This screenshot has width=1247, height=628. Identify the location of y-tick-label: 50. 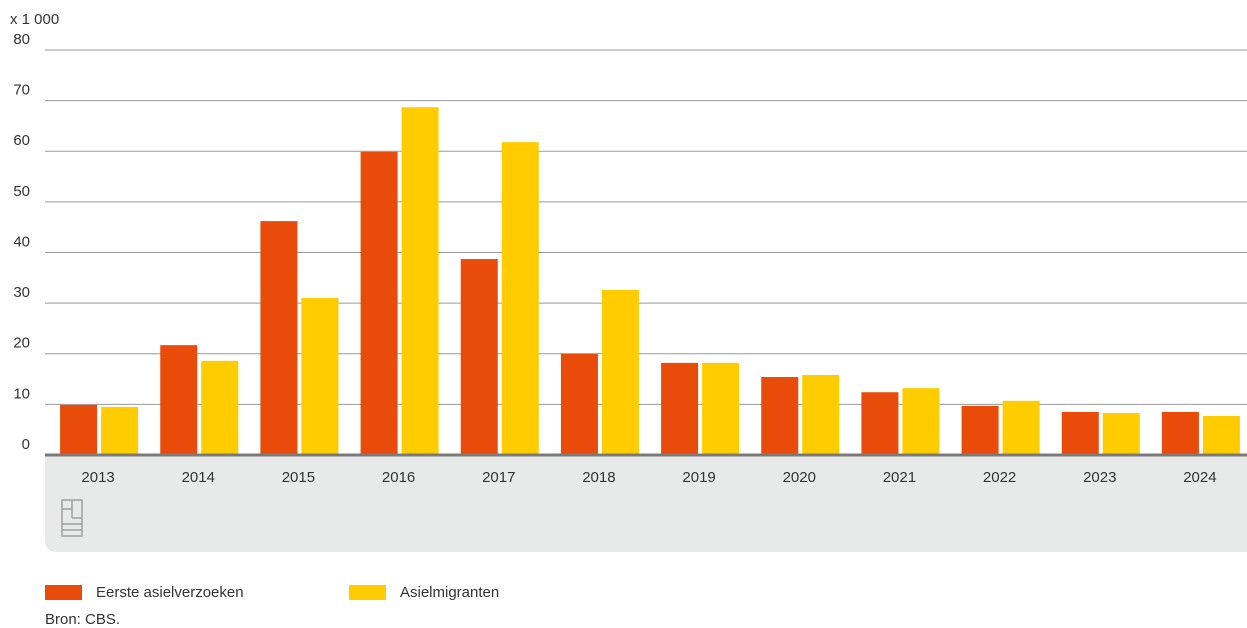
(21, 191).